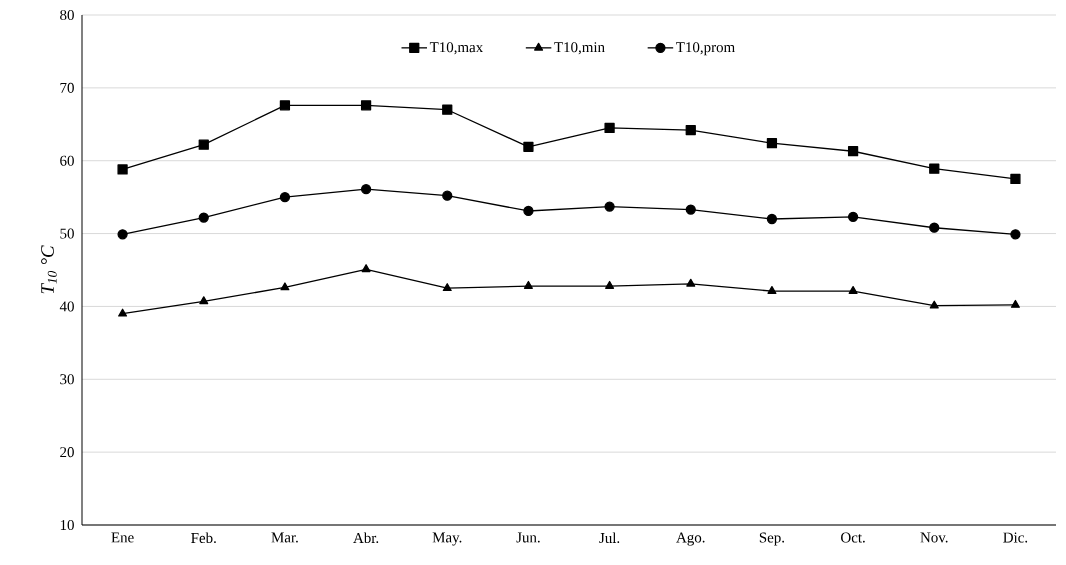 The height and width of the screenshot is (565, 1066). What do you see at coordinates (67, 15) in the screenshot?
I see `y-tick-label: 80` at bounding box center [67, 15].